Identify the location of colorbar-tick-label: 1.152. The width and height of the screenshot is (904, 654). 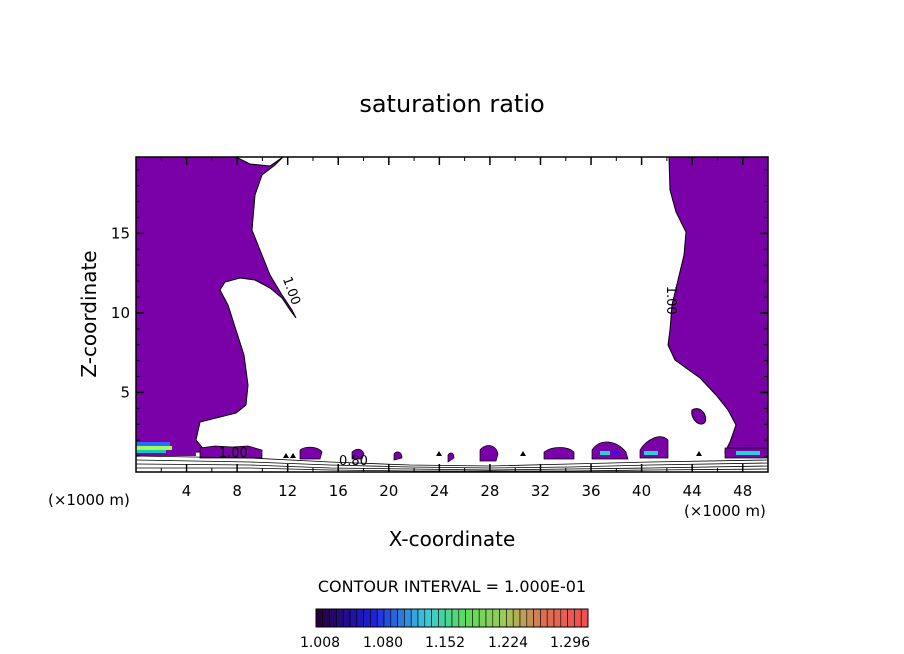
(445, 643).